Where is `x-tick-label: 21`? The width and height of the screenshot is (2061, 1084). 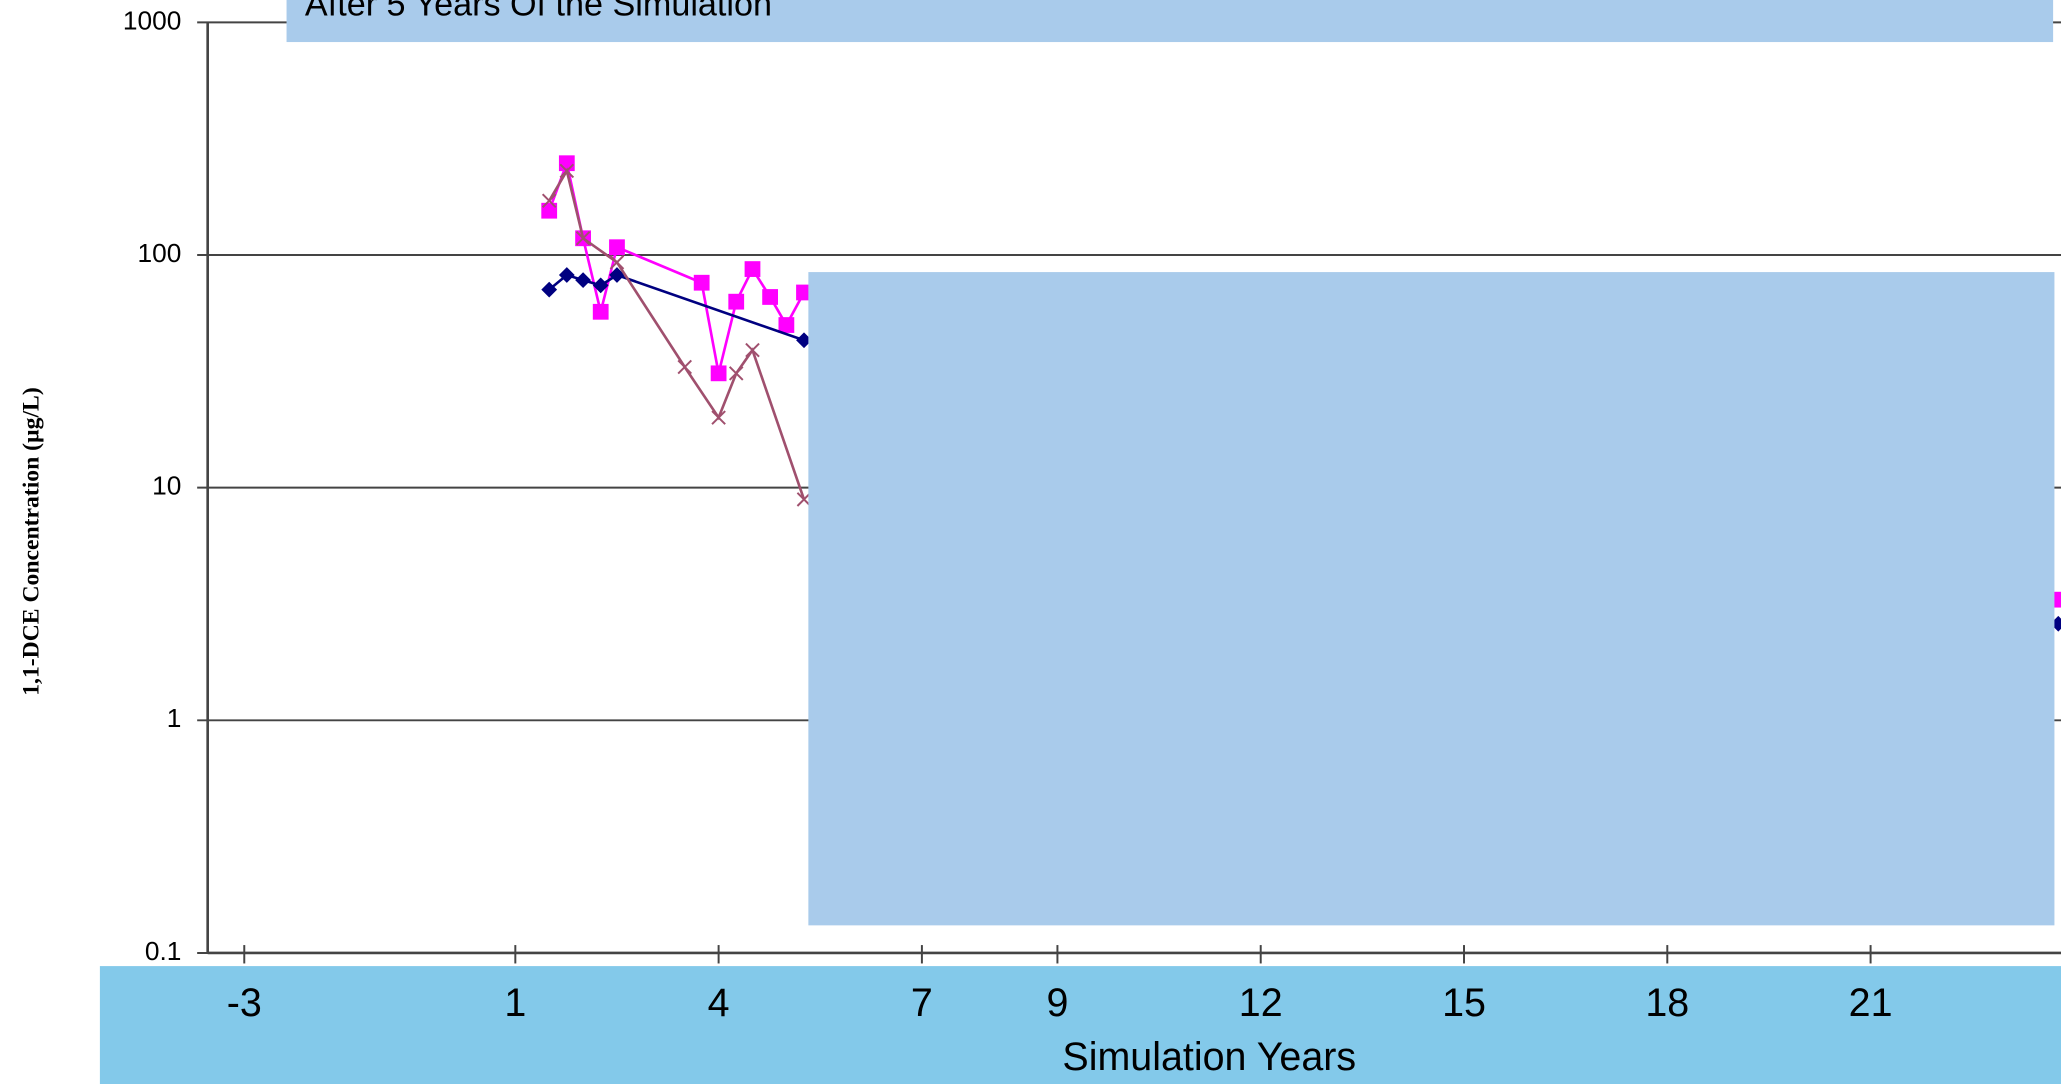 x-tick-label: 21 is located at coordinates (1871, 1003).